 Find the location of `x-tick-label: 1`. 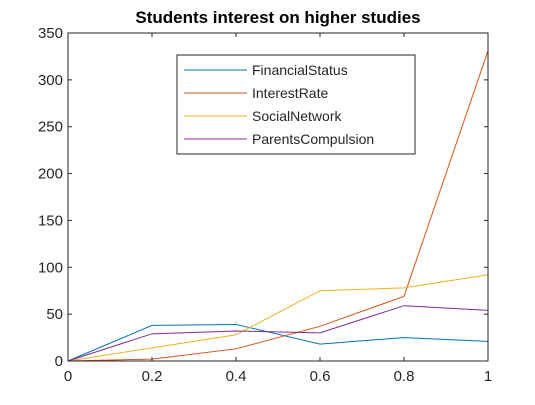

x-tick-label: 1 is located at coordinates (488, 376).